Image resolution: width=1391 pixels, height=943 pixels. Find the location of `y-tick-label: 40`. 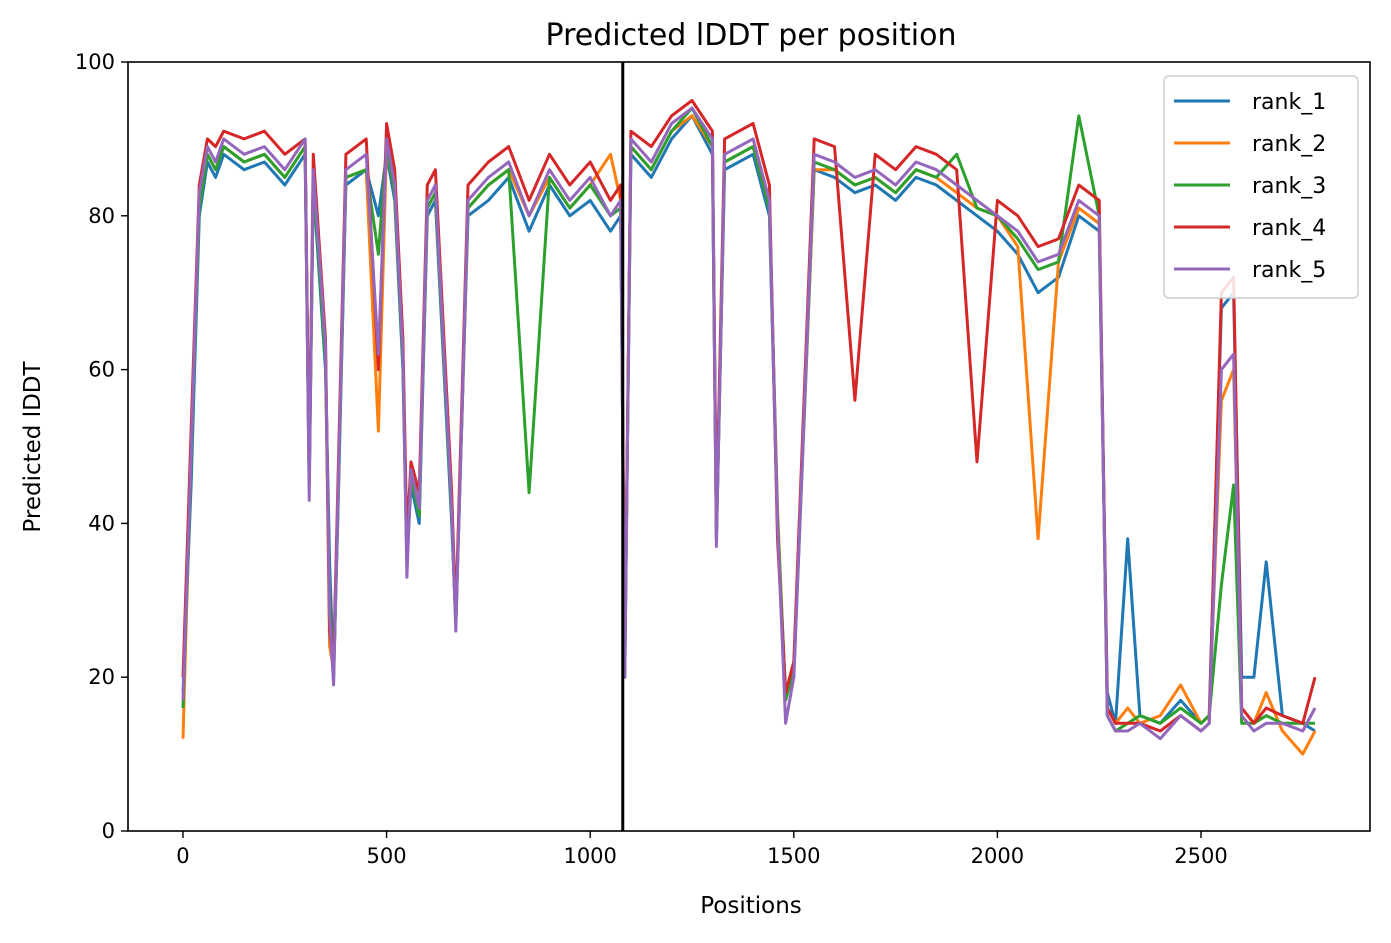

y-tick-label: 40 is located at coordinates (101, 523).